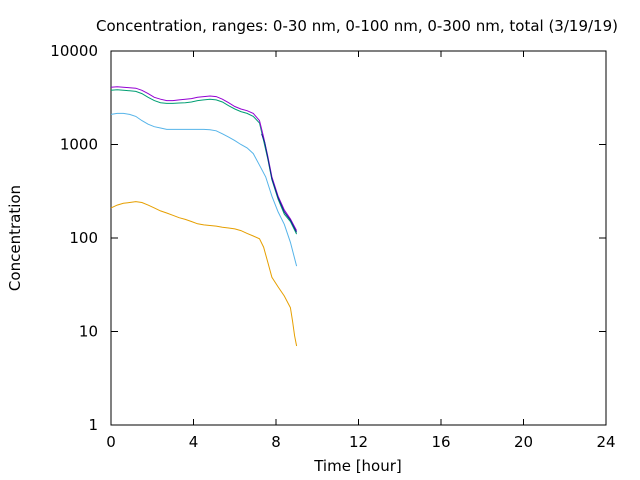 The image size is (640, 480). What do you see at coordinates (88, 332) in the screenshot?
I see `y-tick-label: 10` at bounding box center [88, 332].